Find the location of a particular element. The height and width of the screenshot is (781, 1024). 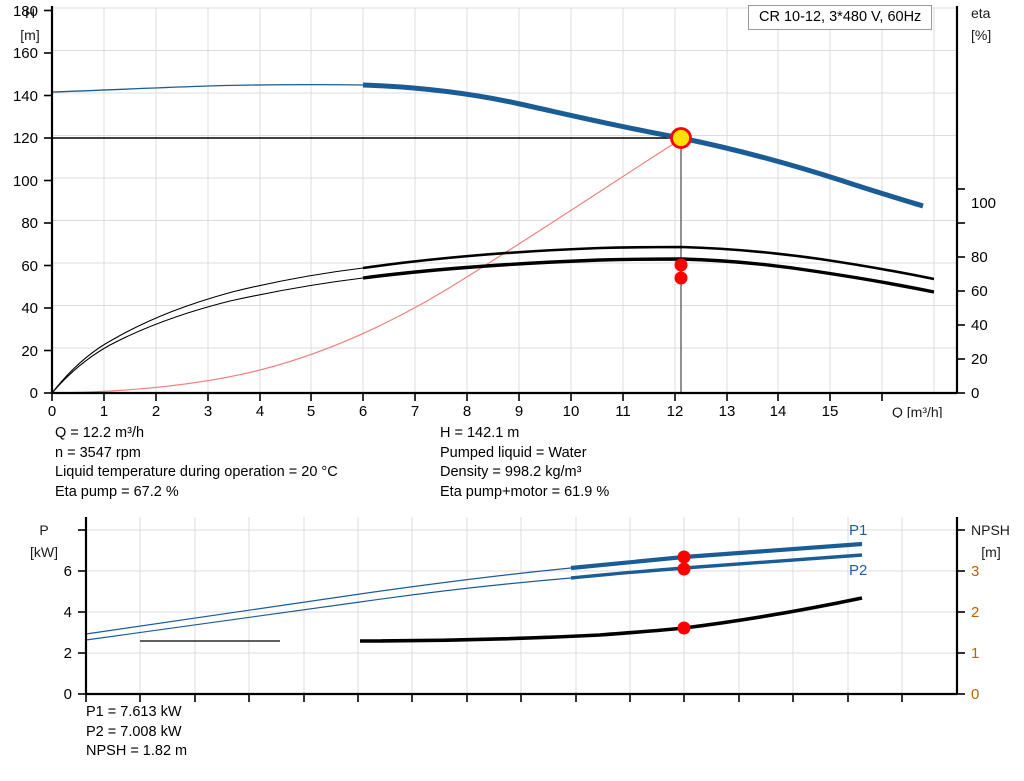

duty-info-right-eta-pump-motor: Eta pump+motor = 61.9 % is located at coordinates (525, 491).